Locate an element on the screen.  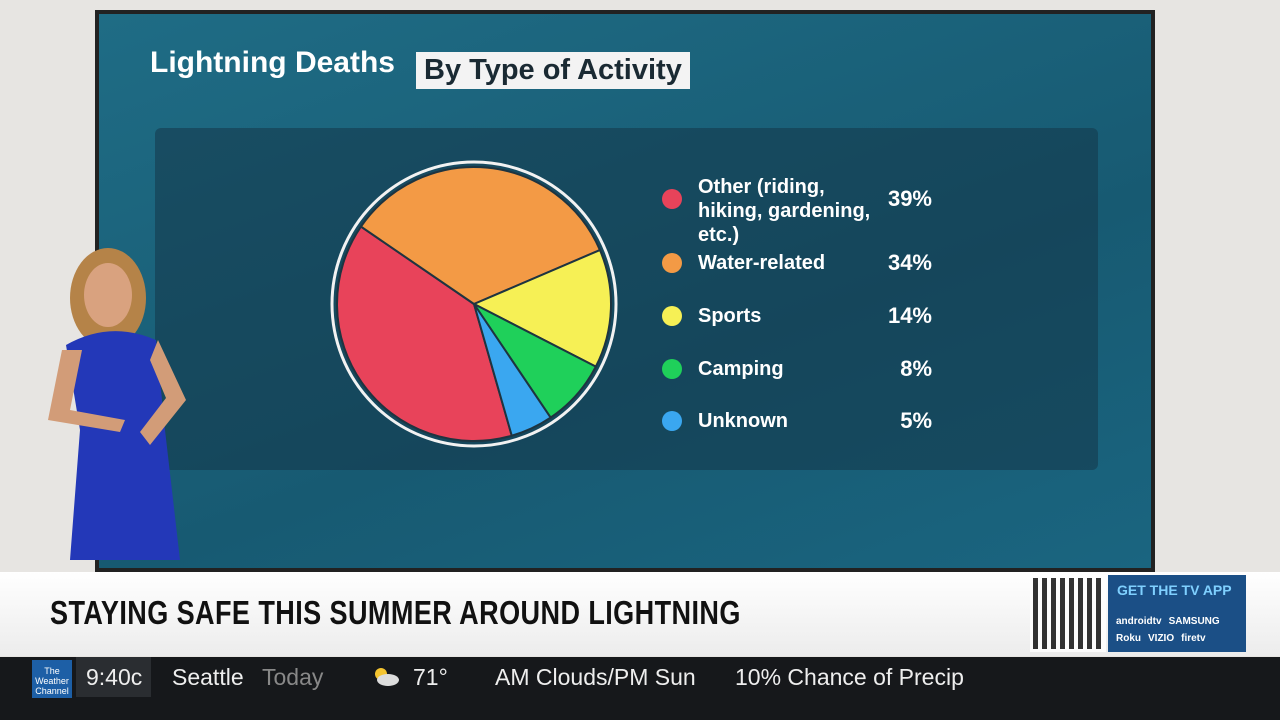
value-label: 14% is located at coordinates (909, 315).